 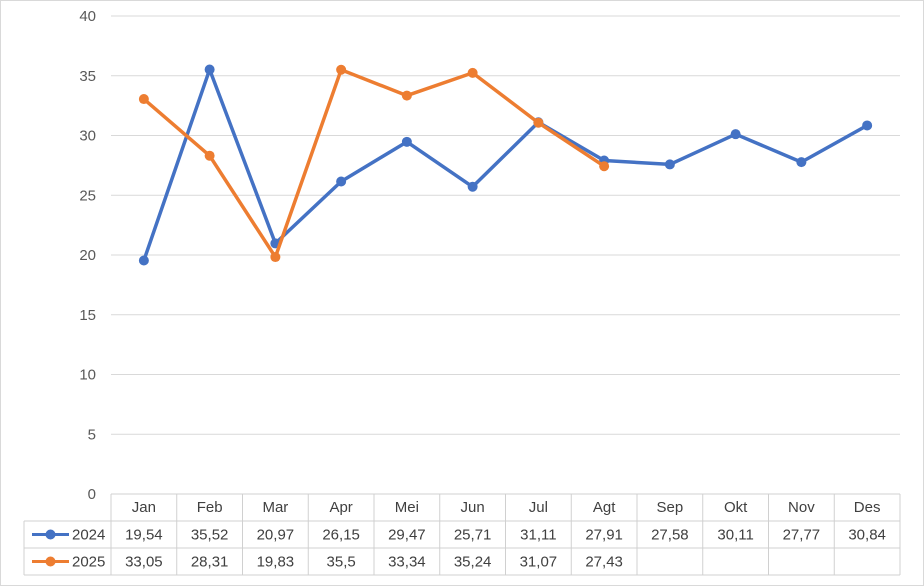 What do you see at coordinates (92, 494) in the screenshot?
I see `y-tick-label: 0` at bounding box center [92, 494].